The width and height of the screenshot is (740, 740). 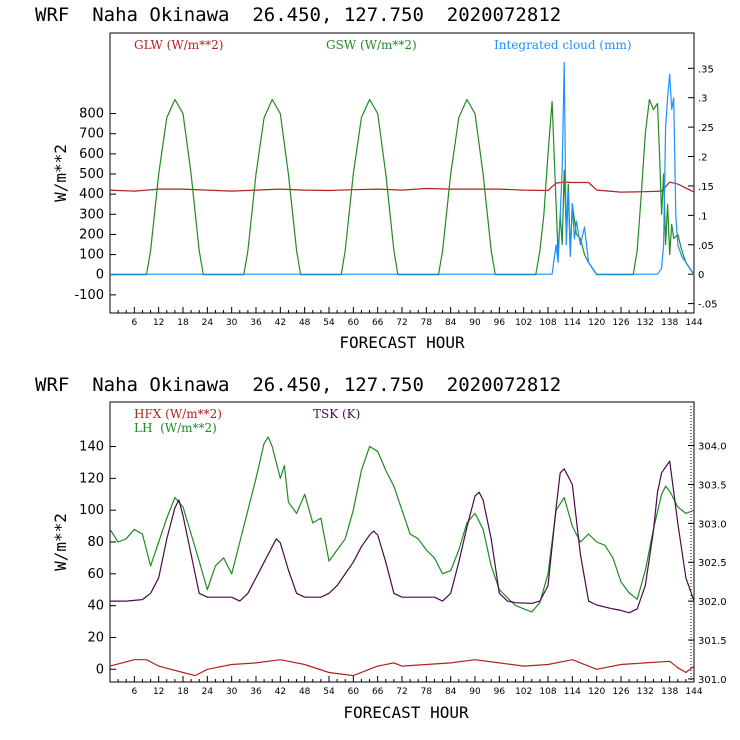 What do you see at coordinates (91, 255) in the screenshot?
I see `y-tick-label: 100` at bounding box center [91, 255].